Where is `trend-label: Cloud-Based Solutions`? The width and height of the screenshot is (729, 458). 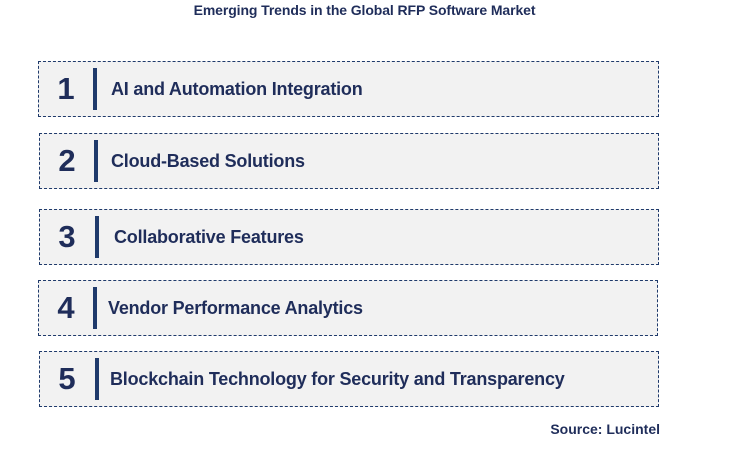
trend-label: Cloud-Based Solutions is located at coordinates (208, 160).